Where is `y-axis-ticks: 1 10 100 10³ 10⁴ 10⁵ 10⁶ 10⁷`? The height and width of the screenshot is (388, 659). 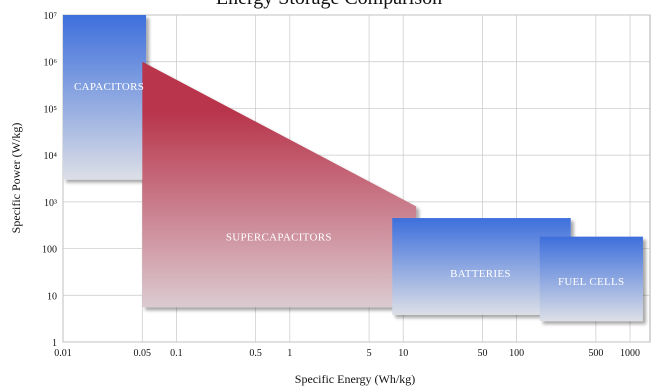 y-axis-ticks: 1 10 100 10³ 10⁴ 10⁵ 10⁶ 10⁷ is located at coordinates (50, 180).